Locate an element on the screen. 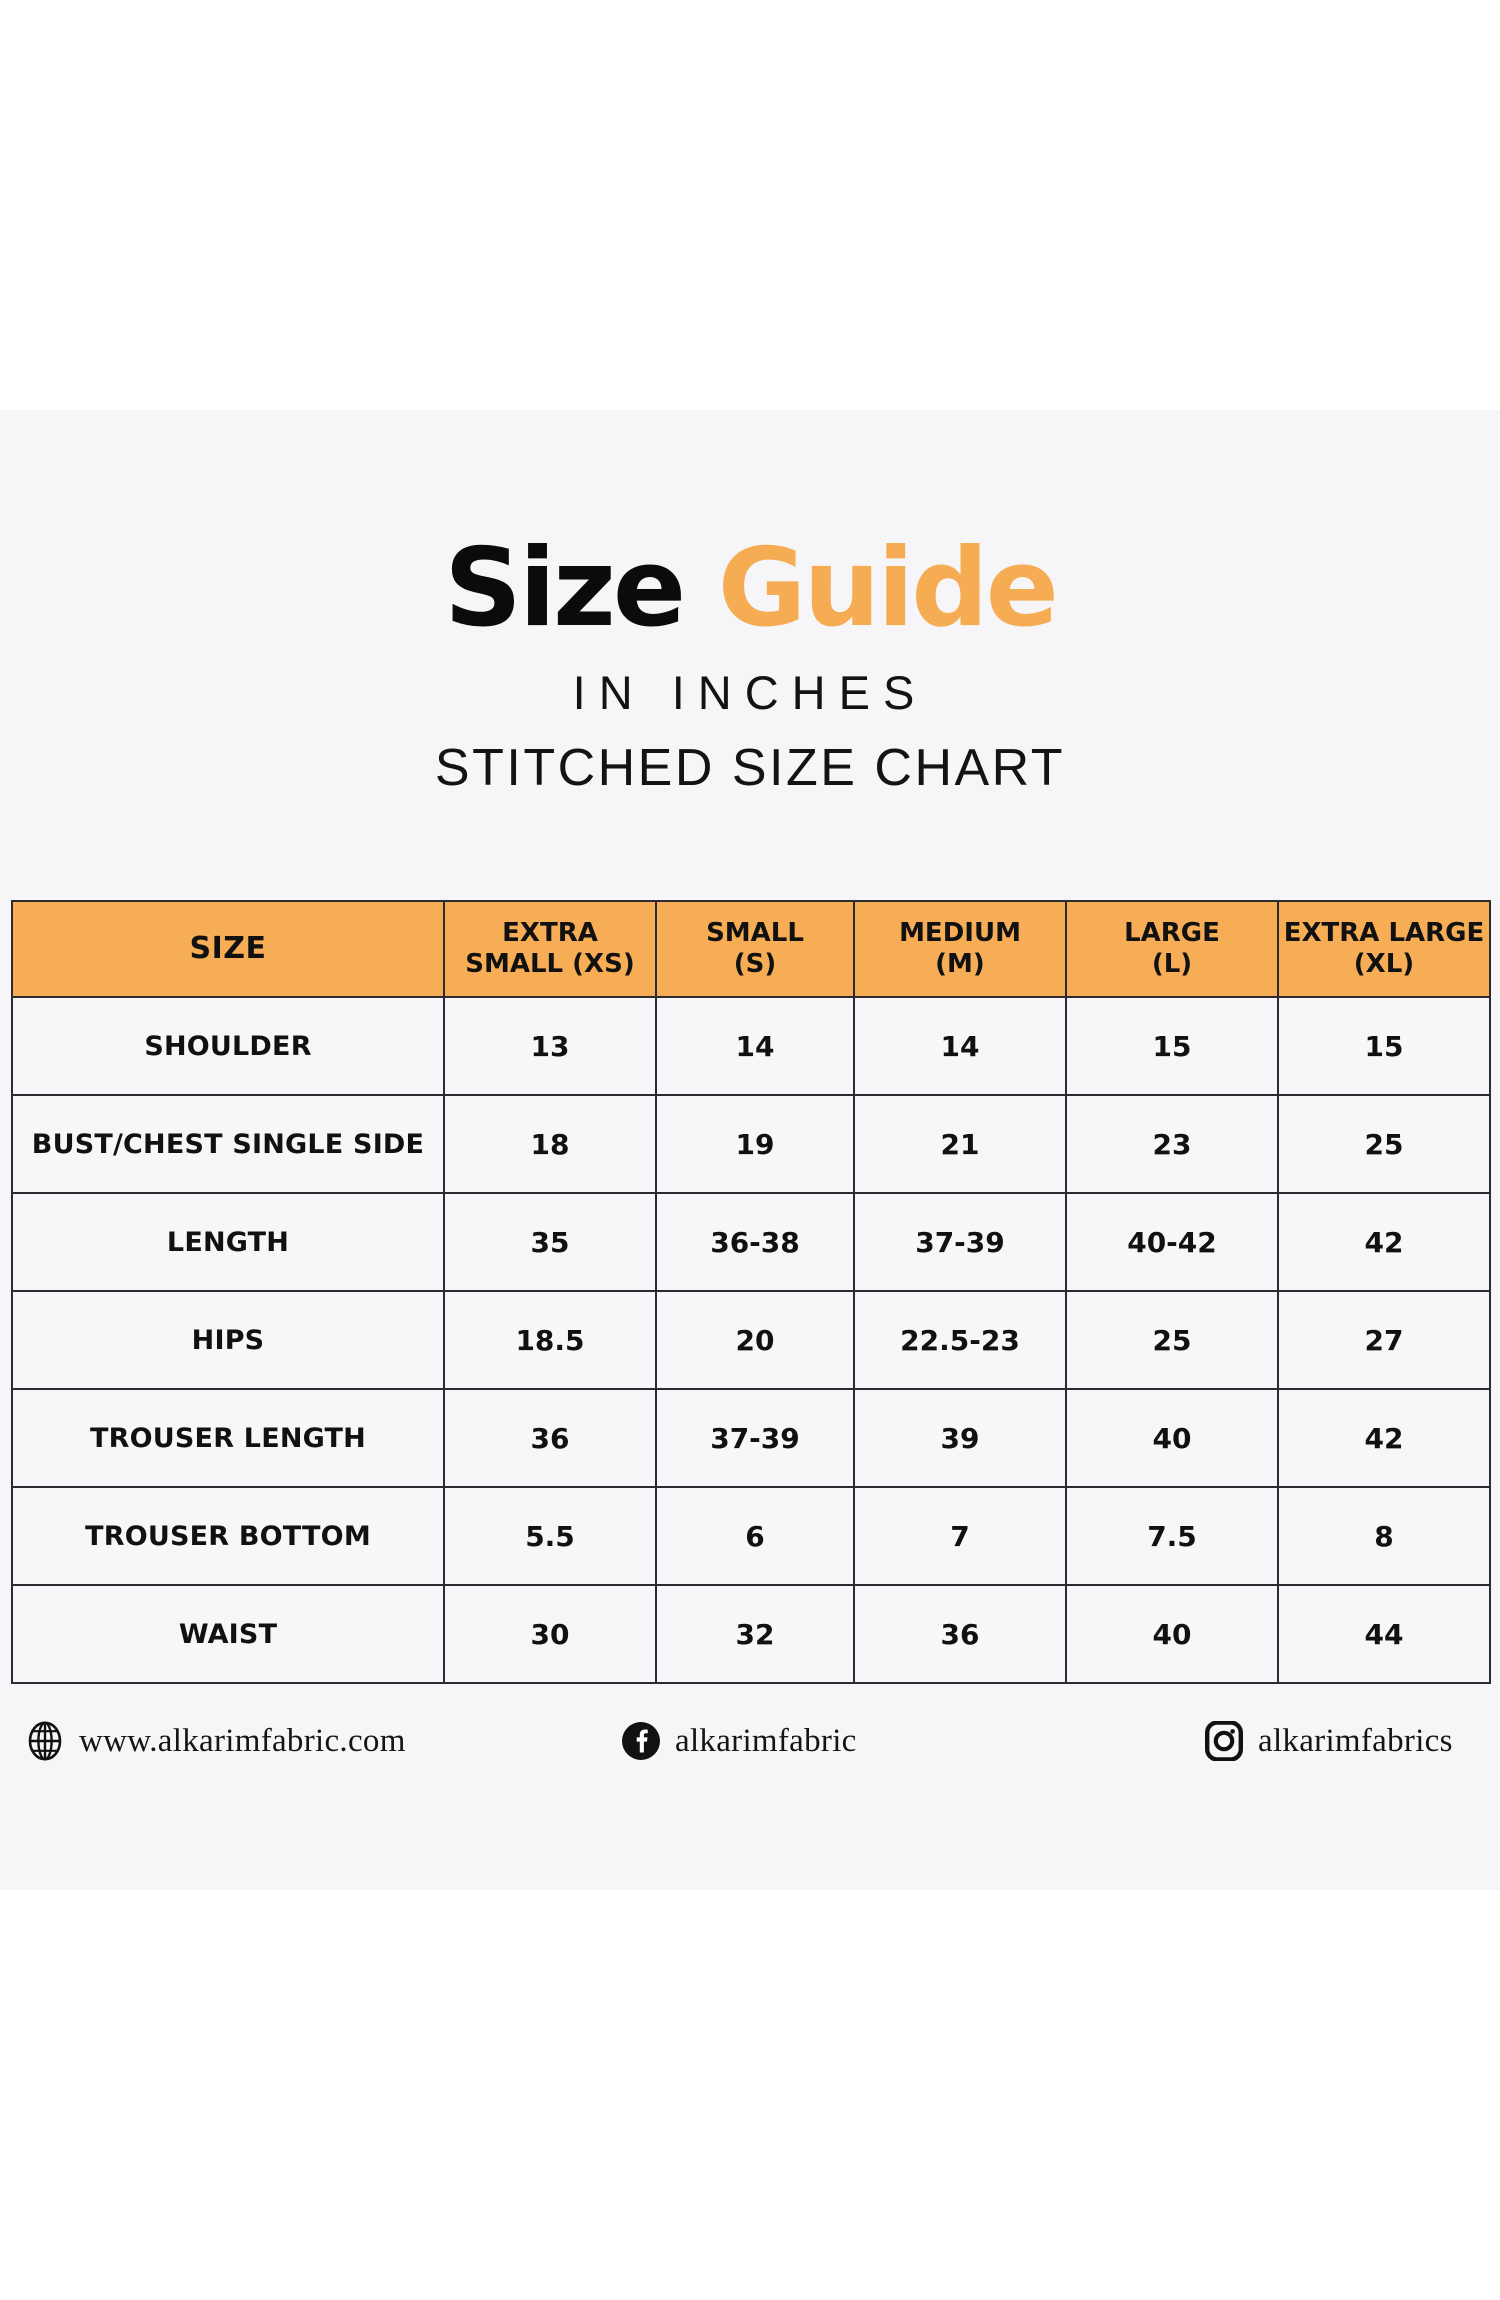  table-row: HIPS 18.5 20 22.5-23 25 27 is located at coordinates (751, 1340).